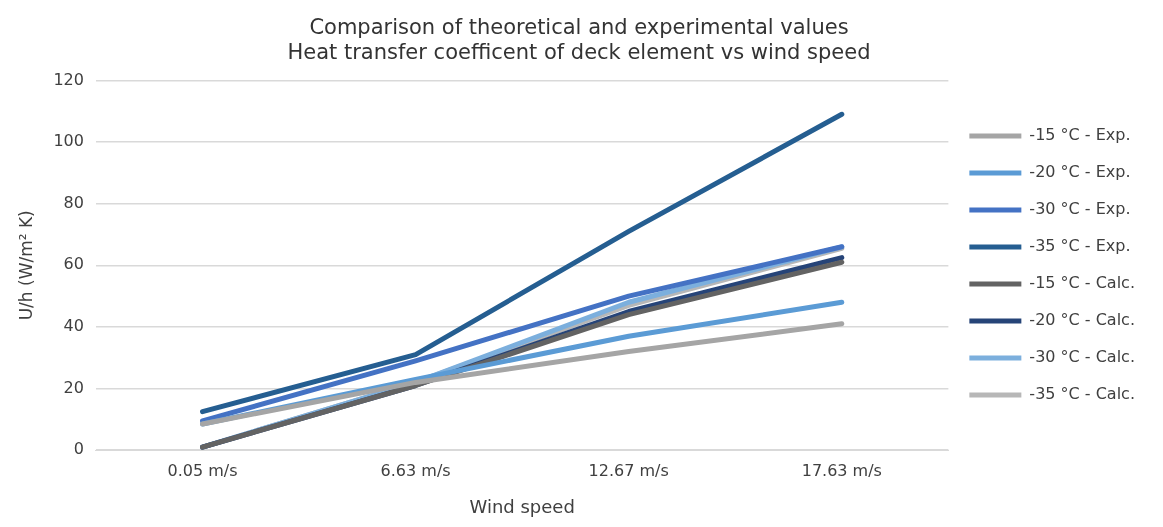  What do you see at coordinates (1082, 357) in the screenshot?
I see `legend-label: -30 °C - Calc.` at bounding box center [1082, 357].